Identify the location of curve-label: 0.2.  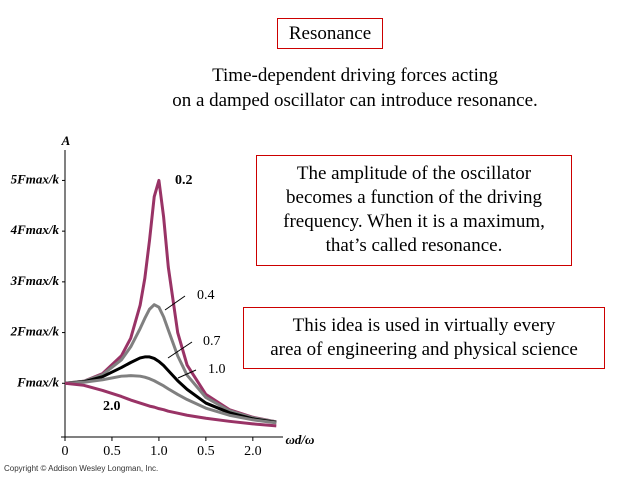
(184, 180).